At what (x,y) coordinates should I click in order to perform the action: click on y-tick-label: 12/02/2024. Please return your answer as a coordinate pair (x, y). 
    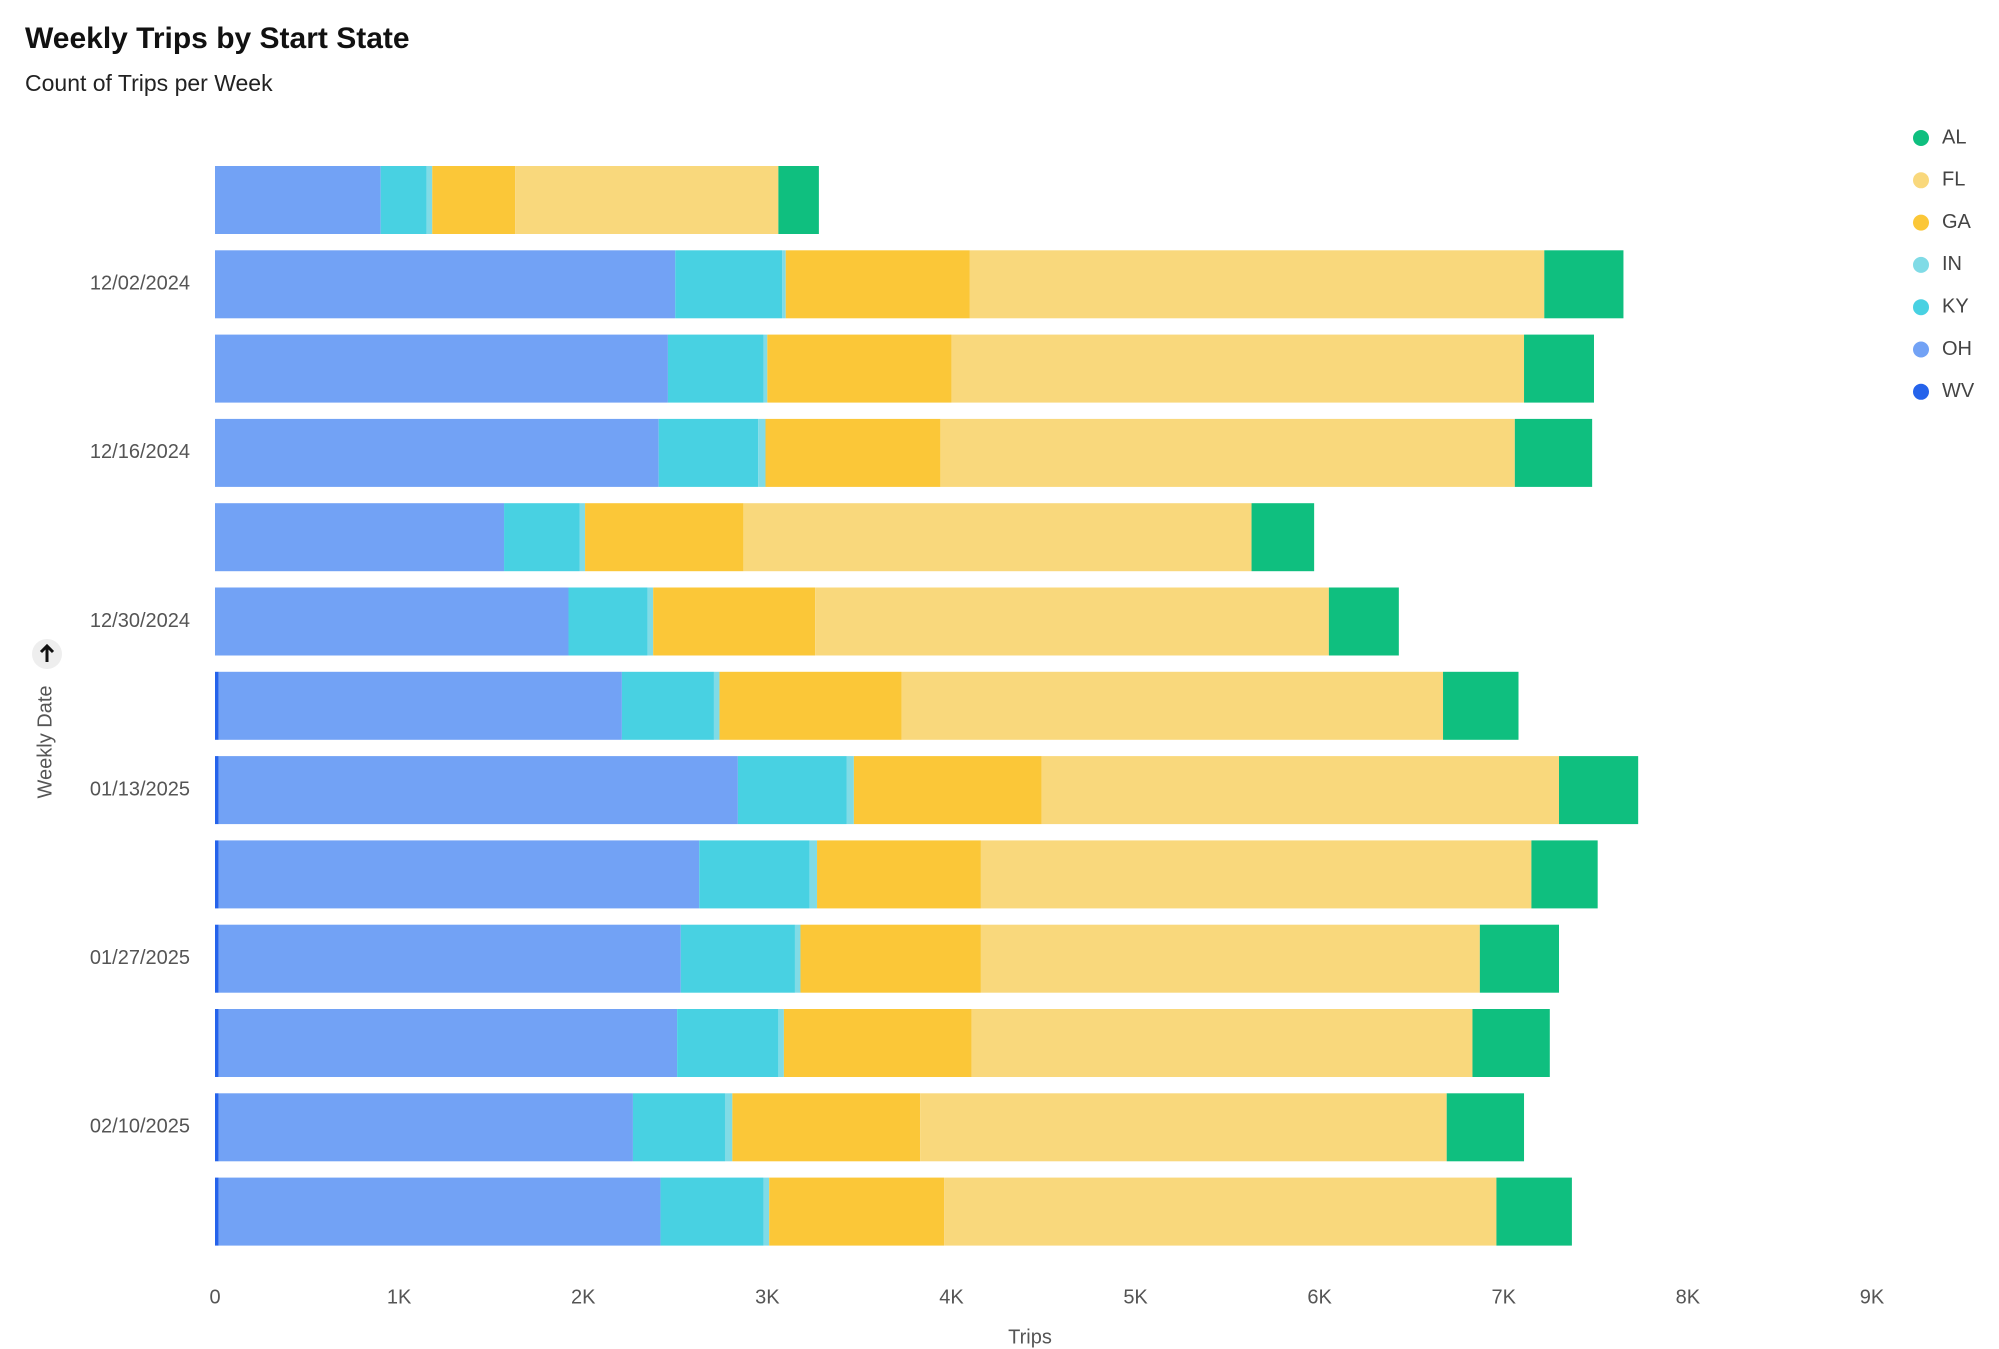
    Looking at the image, I should click on (140, 284).